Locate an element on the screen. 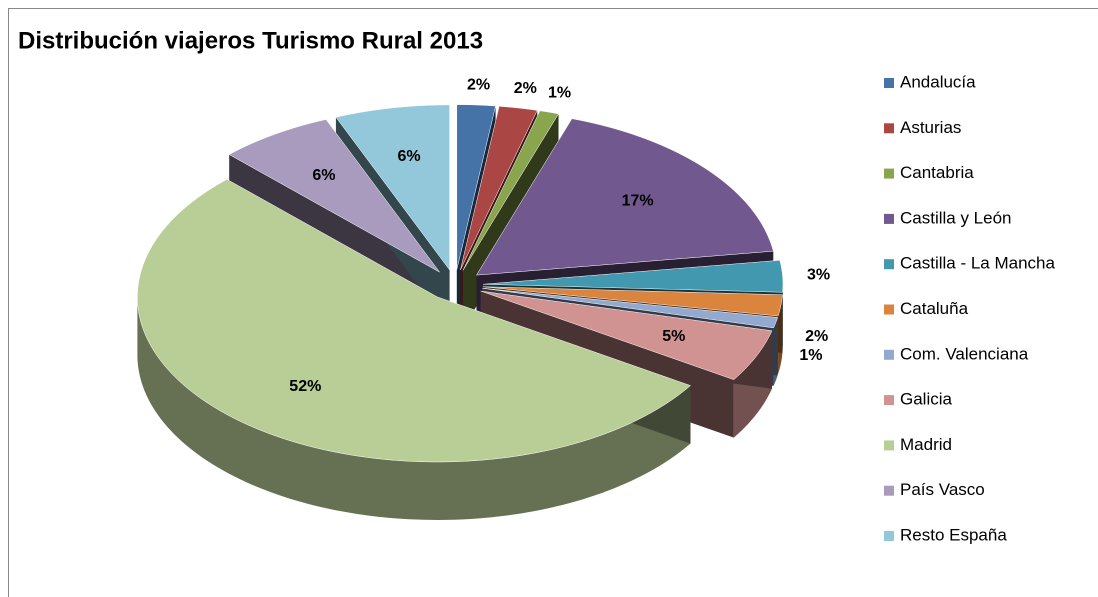  legend-label: País Vasco is located at coordinates (942, 489).